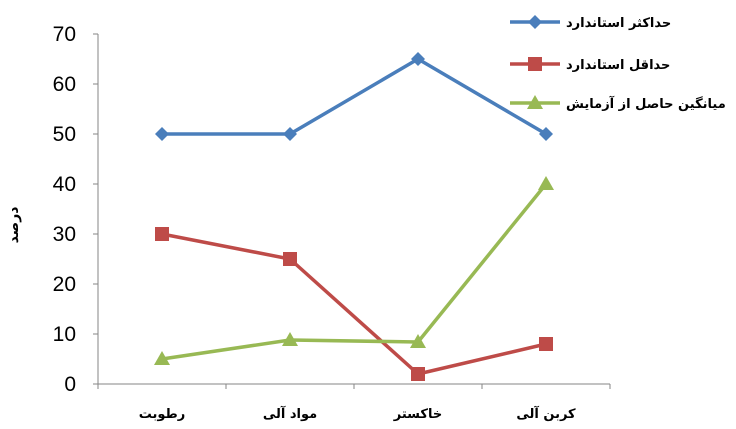  I want to click on y-tick-label: 20, so click(64, 284).